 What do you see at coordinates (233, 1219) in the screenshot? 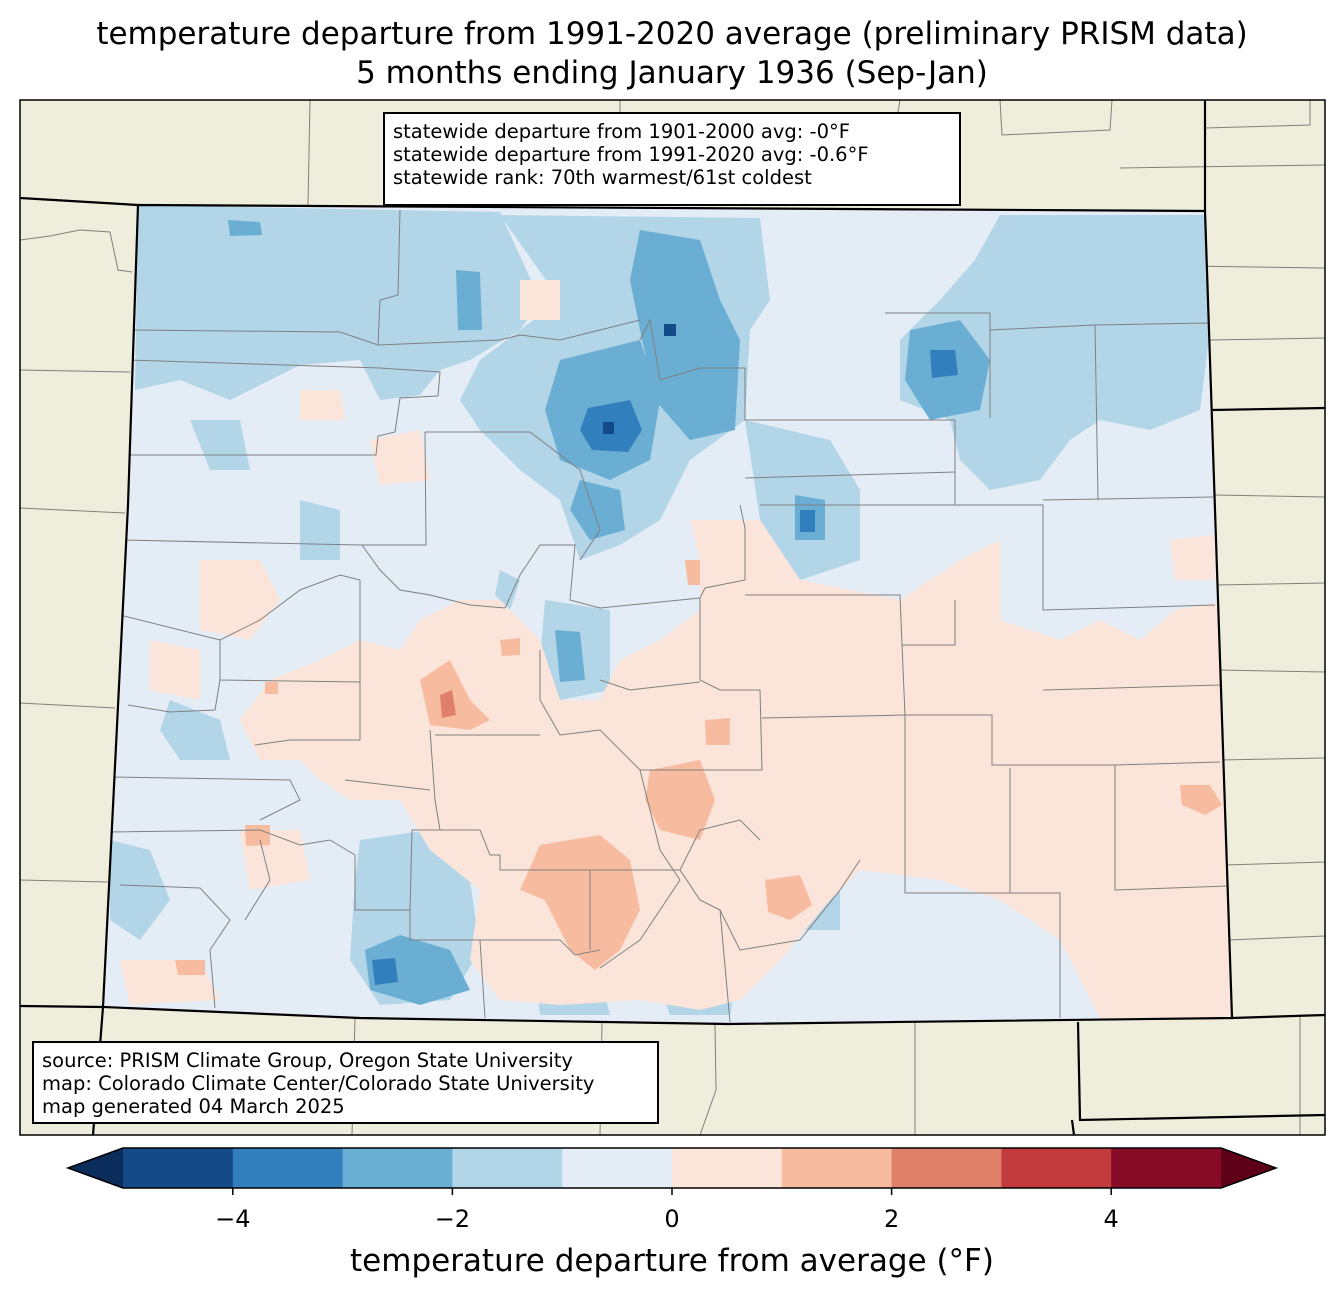
I see `colorbar-tick-label: −4` at bounding box center [233, 1219].